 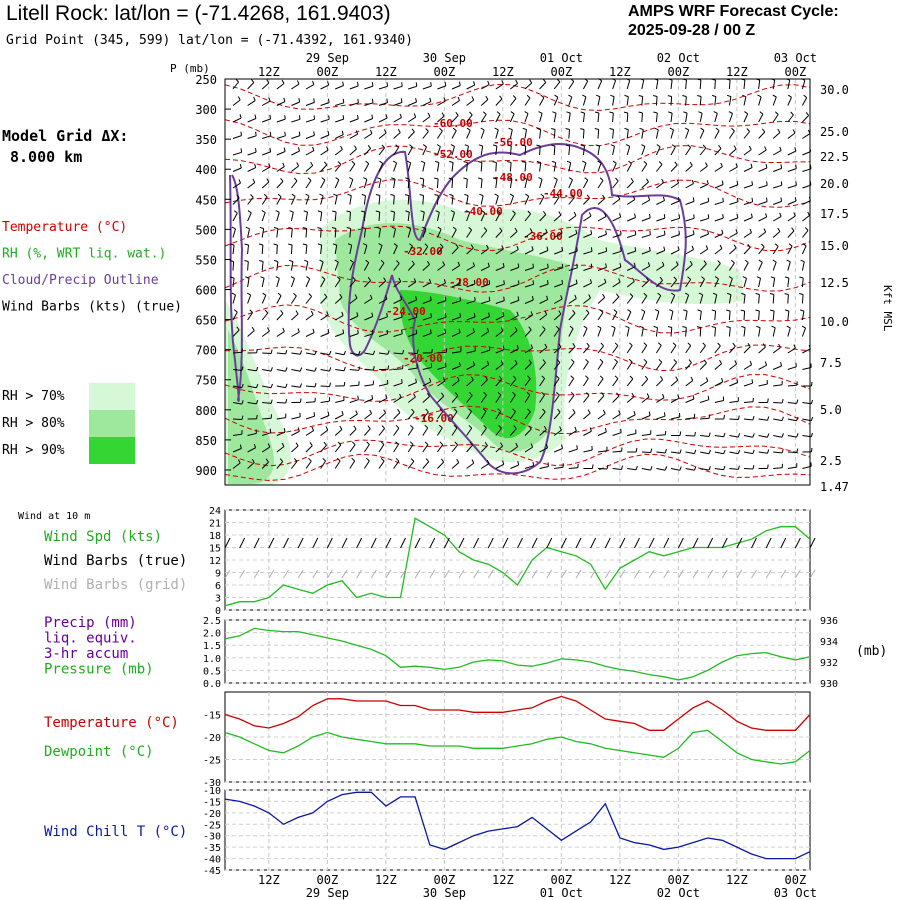 What do you see at coordinates (513, 177) in the screenshot?
I see `isotherm-label: -48.00` at bounding box center [513, 177].